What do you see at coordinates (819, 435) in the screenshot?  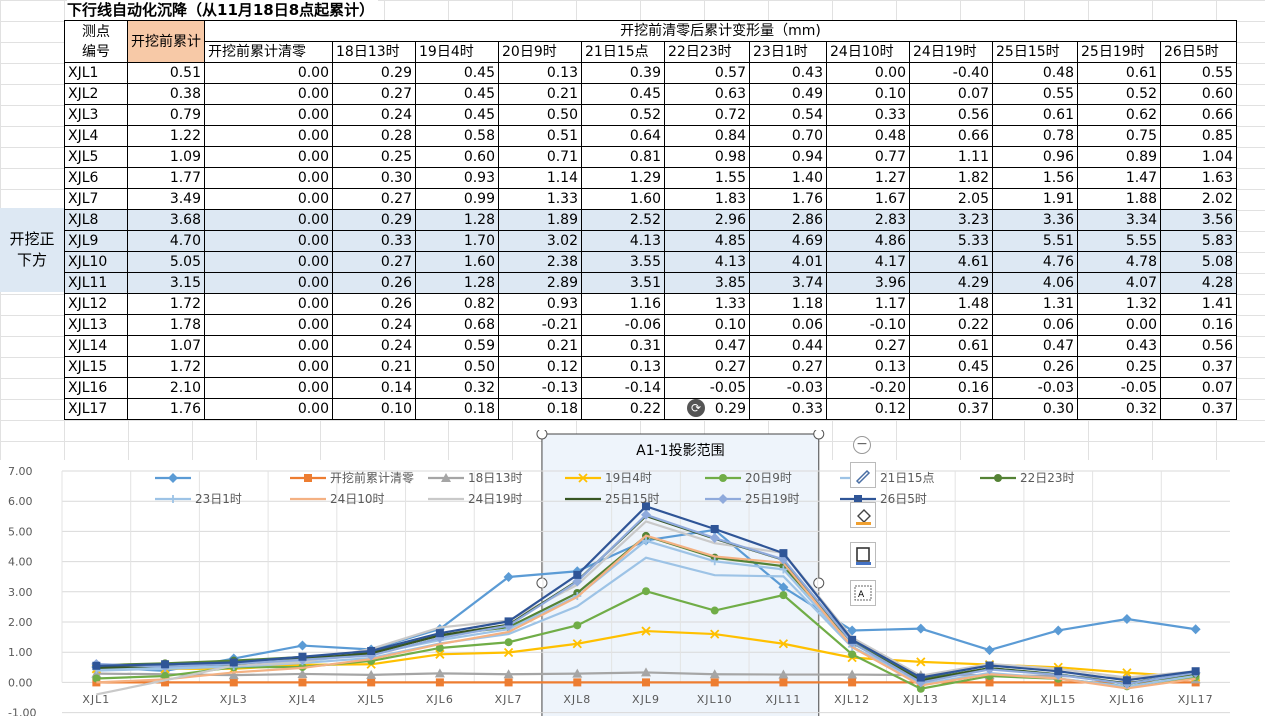 I see `resize-handle` at bounding box center [819, 435].